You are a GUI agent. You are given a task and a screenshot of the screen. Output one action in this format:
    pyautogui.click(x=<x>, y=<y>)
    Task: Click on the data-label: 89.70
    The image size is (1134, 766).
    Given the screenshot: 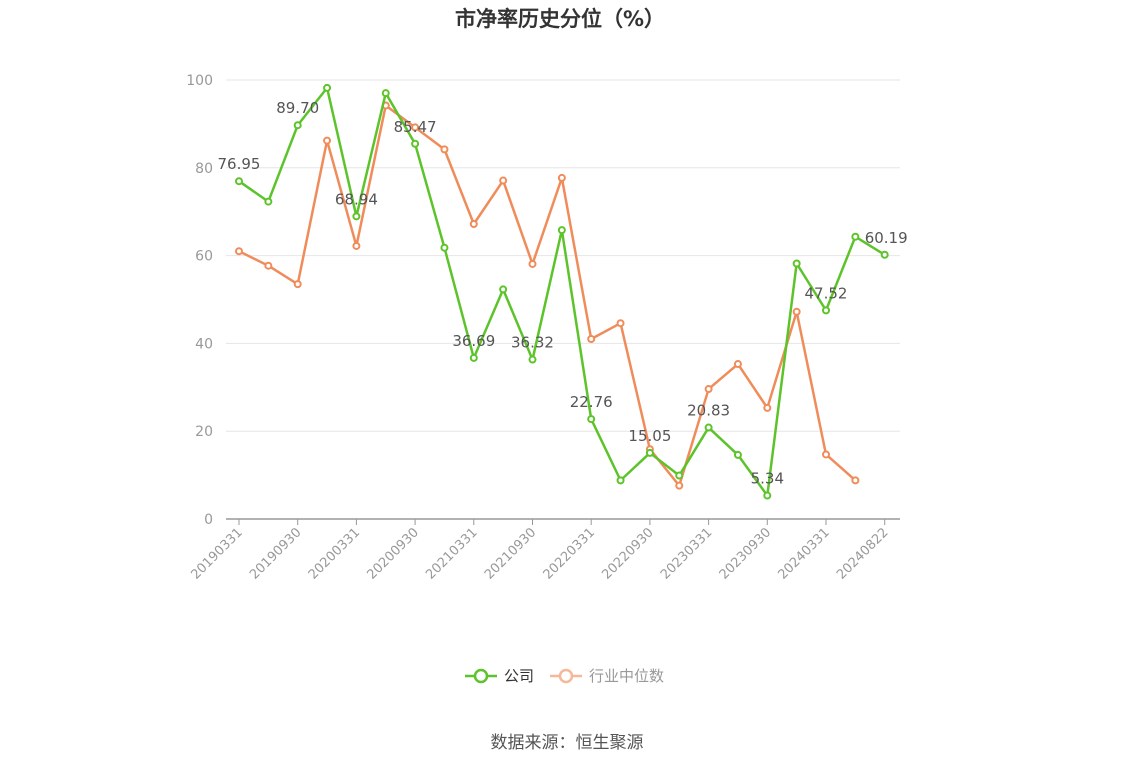 What is the action you would take?
    pyautogui.click(x=297, y=108)
    